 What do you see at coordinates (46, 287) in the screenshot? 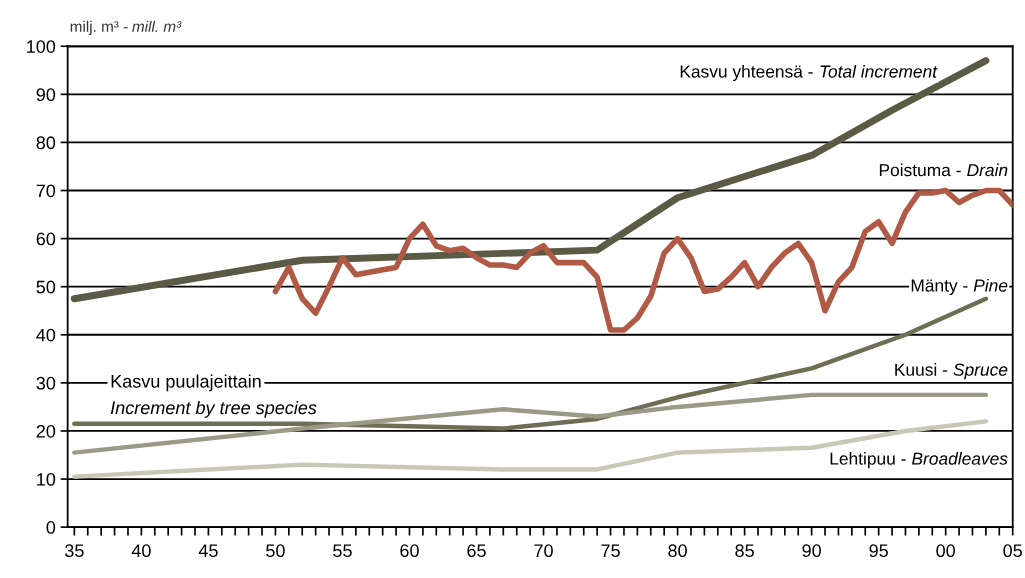
I see `y-tick-label: 50` at bounding box center [46, 287].